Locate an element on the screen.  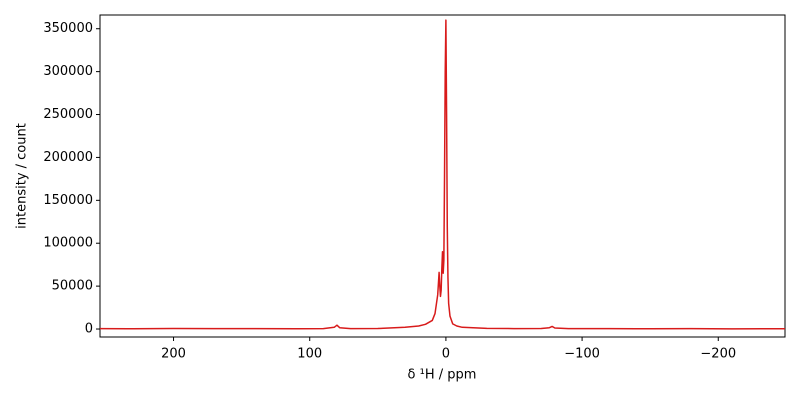
y-tick-label: 350000 is located at coordinates (68, 28).